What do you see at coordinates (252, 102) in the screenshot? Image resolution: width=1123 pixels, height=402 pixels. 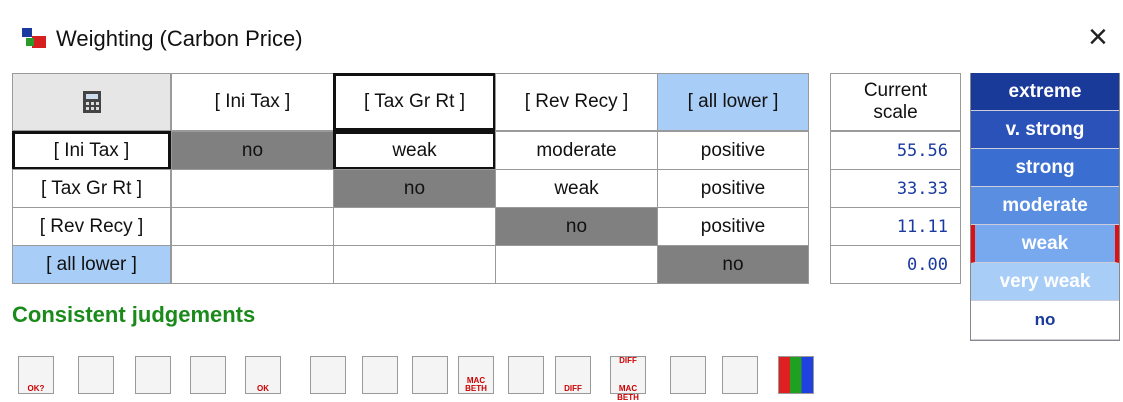 I see `column-header: [ Ini Tax ]` at bounding box center [252, 102].